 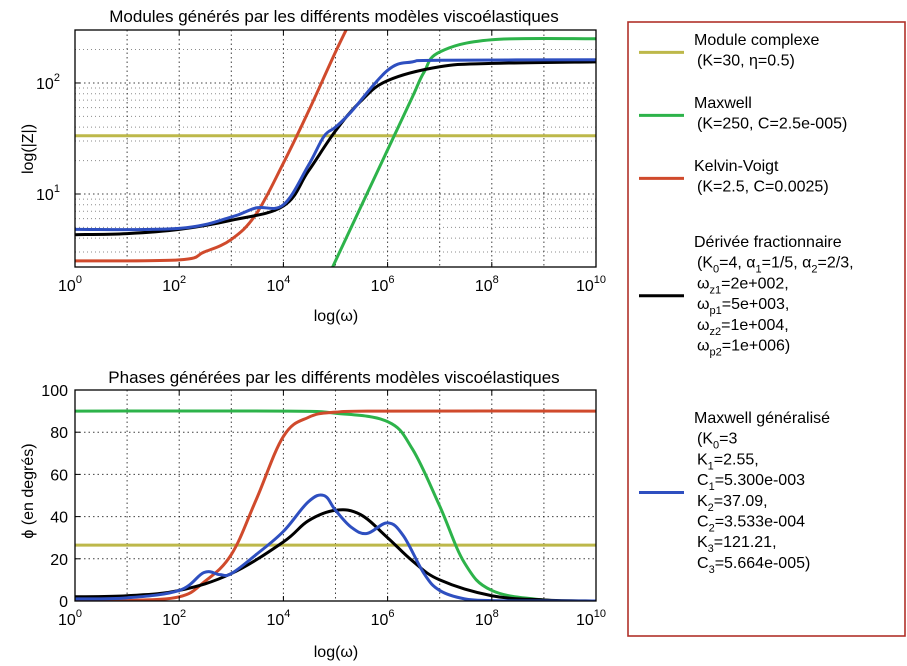 I want to click on legend-text: =4, α, so click(x=737, y=263).